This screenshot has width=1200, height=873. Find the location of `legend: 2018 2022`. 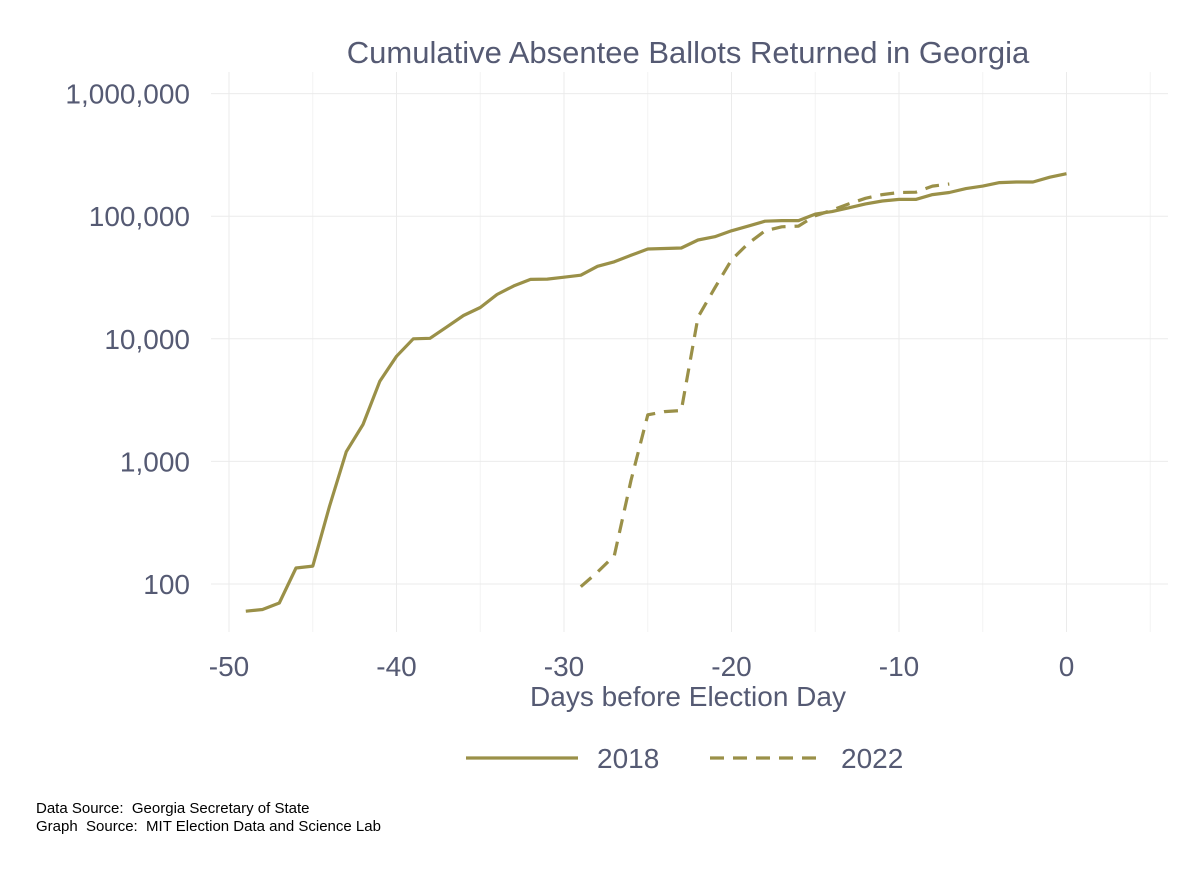

legend: 2018 2022 is located at coordinates (684, 758).